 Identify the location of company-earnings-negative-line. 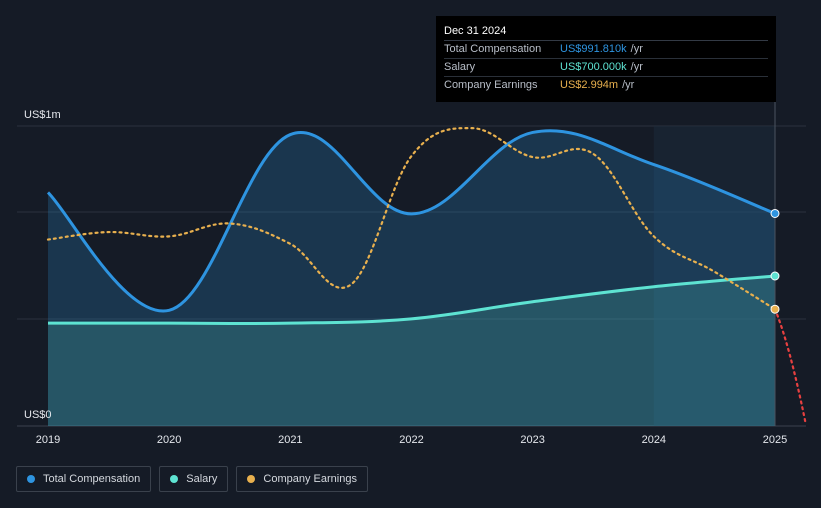
(790, 365).